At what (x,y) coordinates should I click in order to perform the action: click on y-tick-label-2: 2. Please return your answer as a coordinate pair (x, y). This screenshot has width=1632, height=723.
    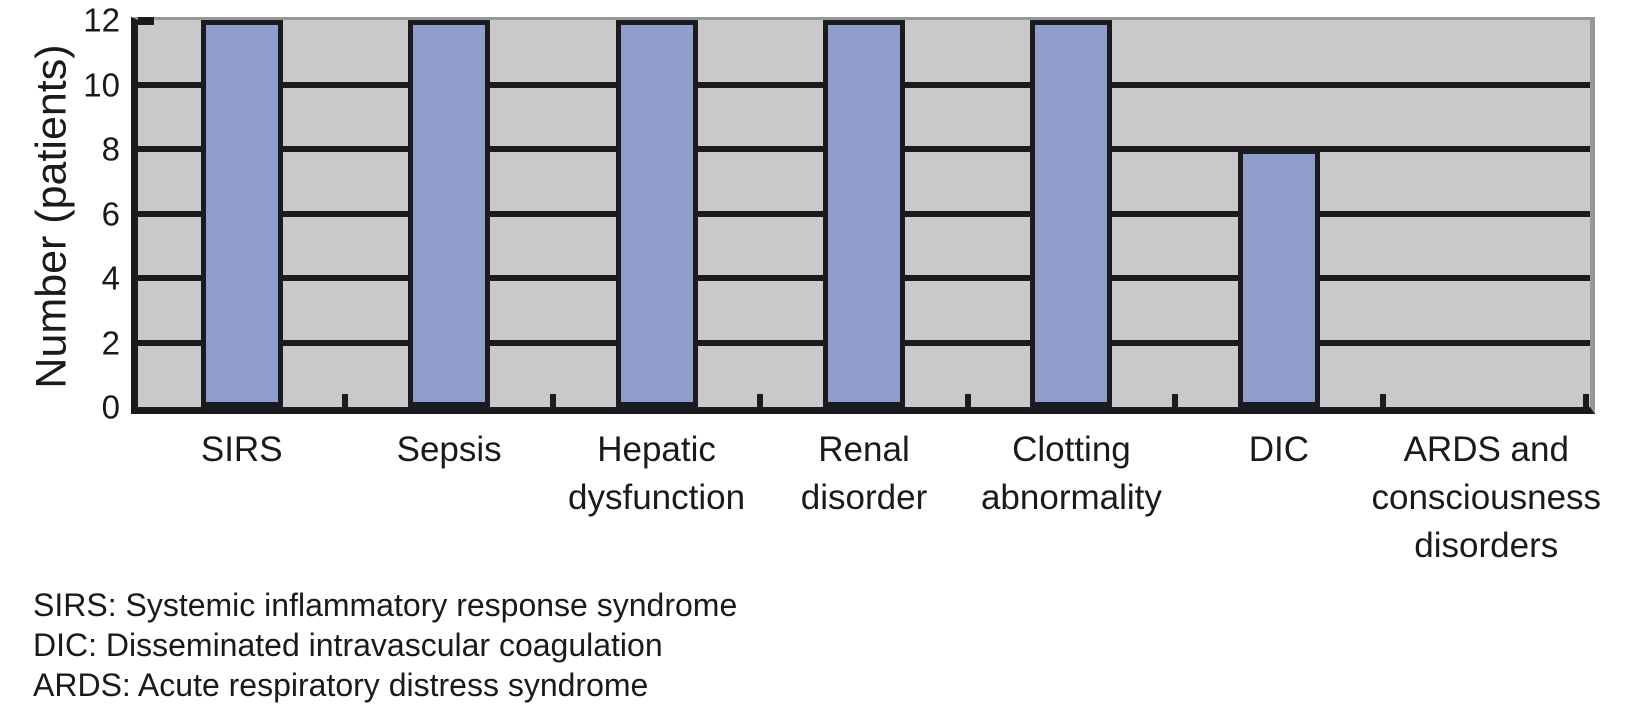
    Looking at the image, I should click on (110, 342).